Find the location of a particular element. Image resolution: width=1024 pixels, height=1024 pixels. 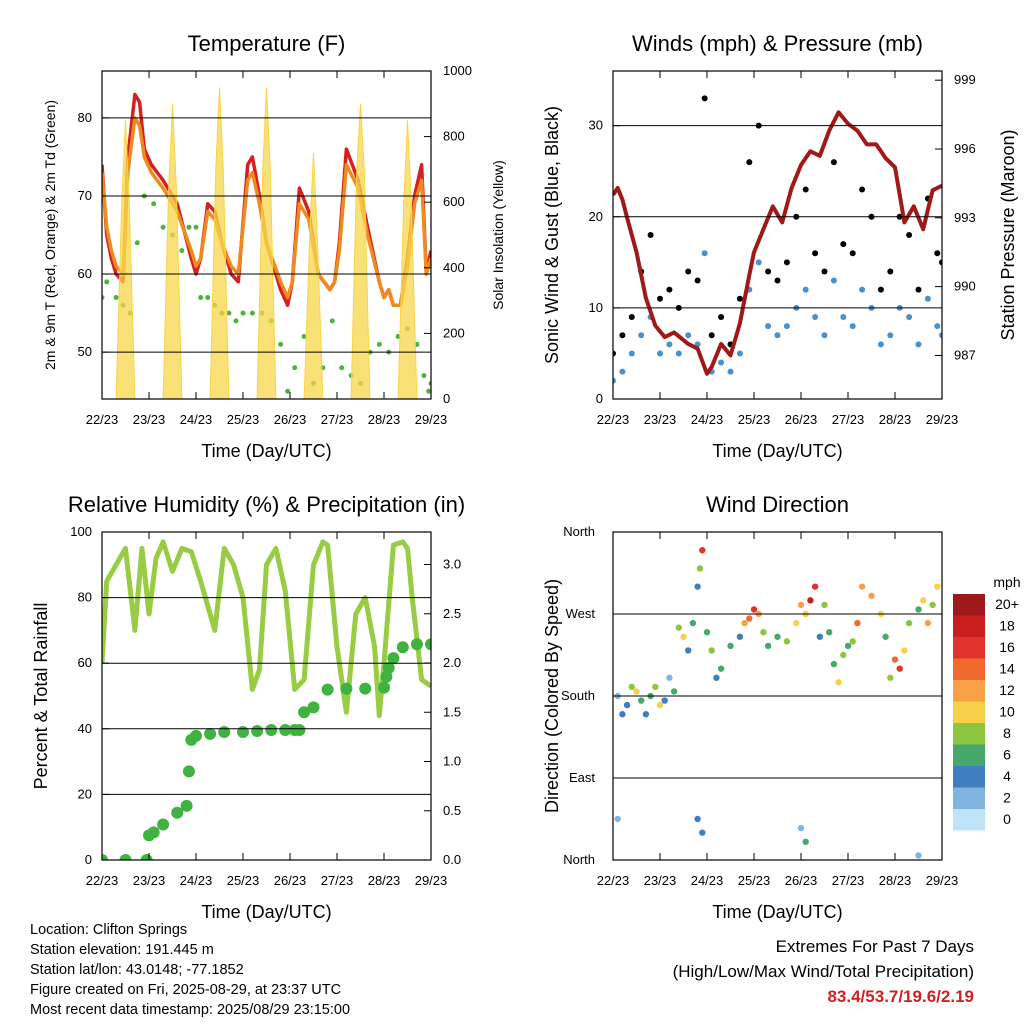

humidity-frame is located at coordinates (266, 696).